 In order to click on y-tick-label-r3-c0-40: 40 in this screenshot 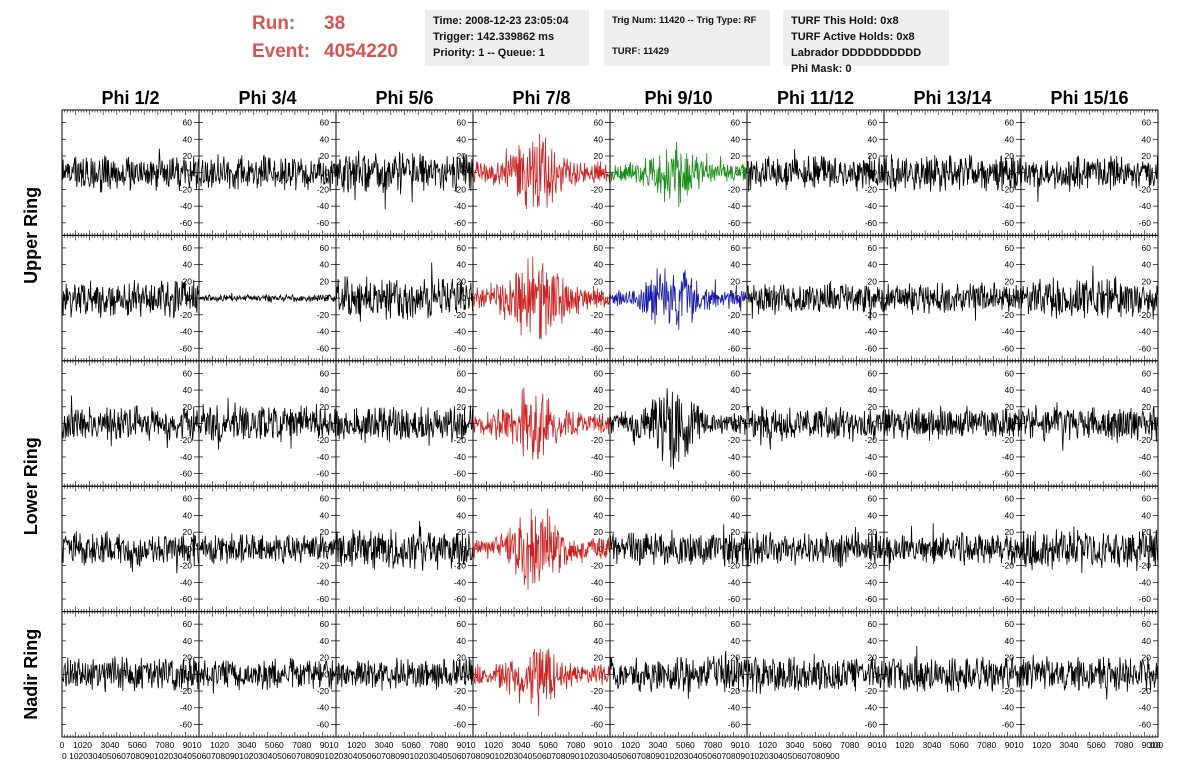, I will do `click(188, 515)`.